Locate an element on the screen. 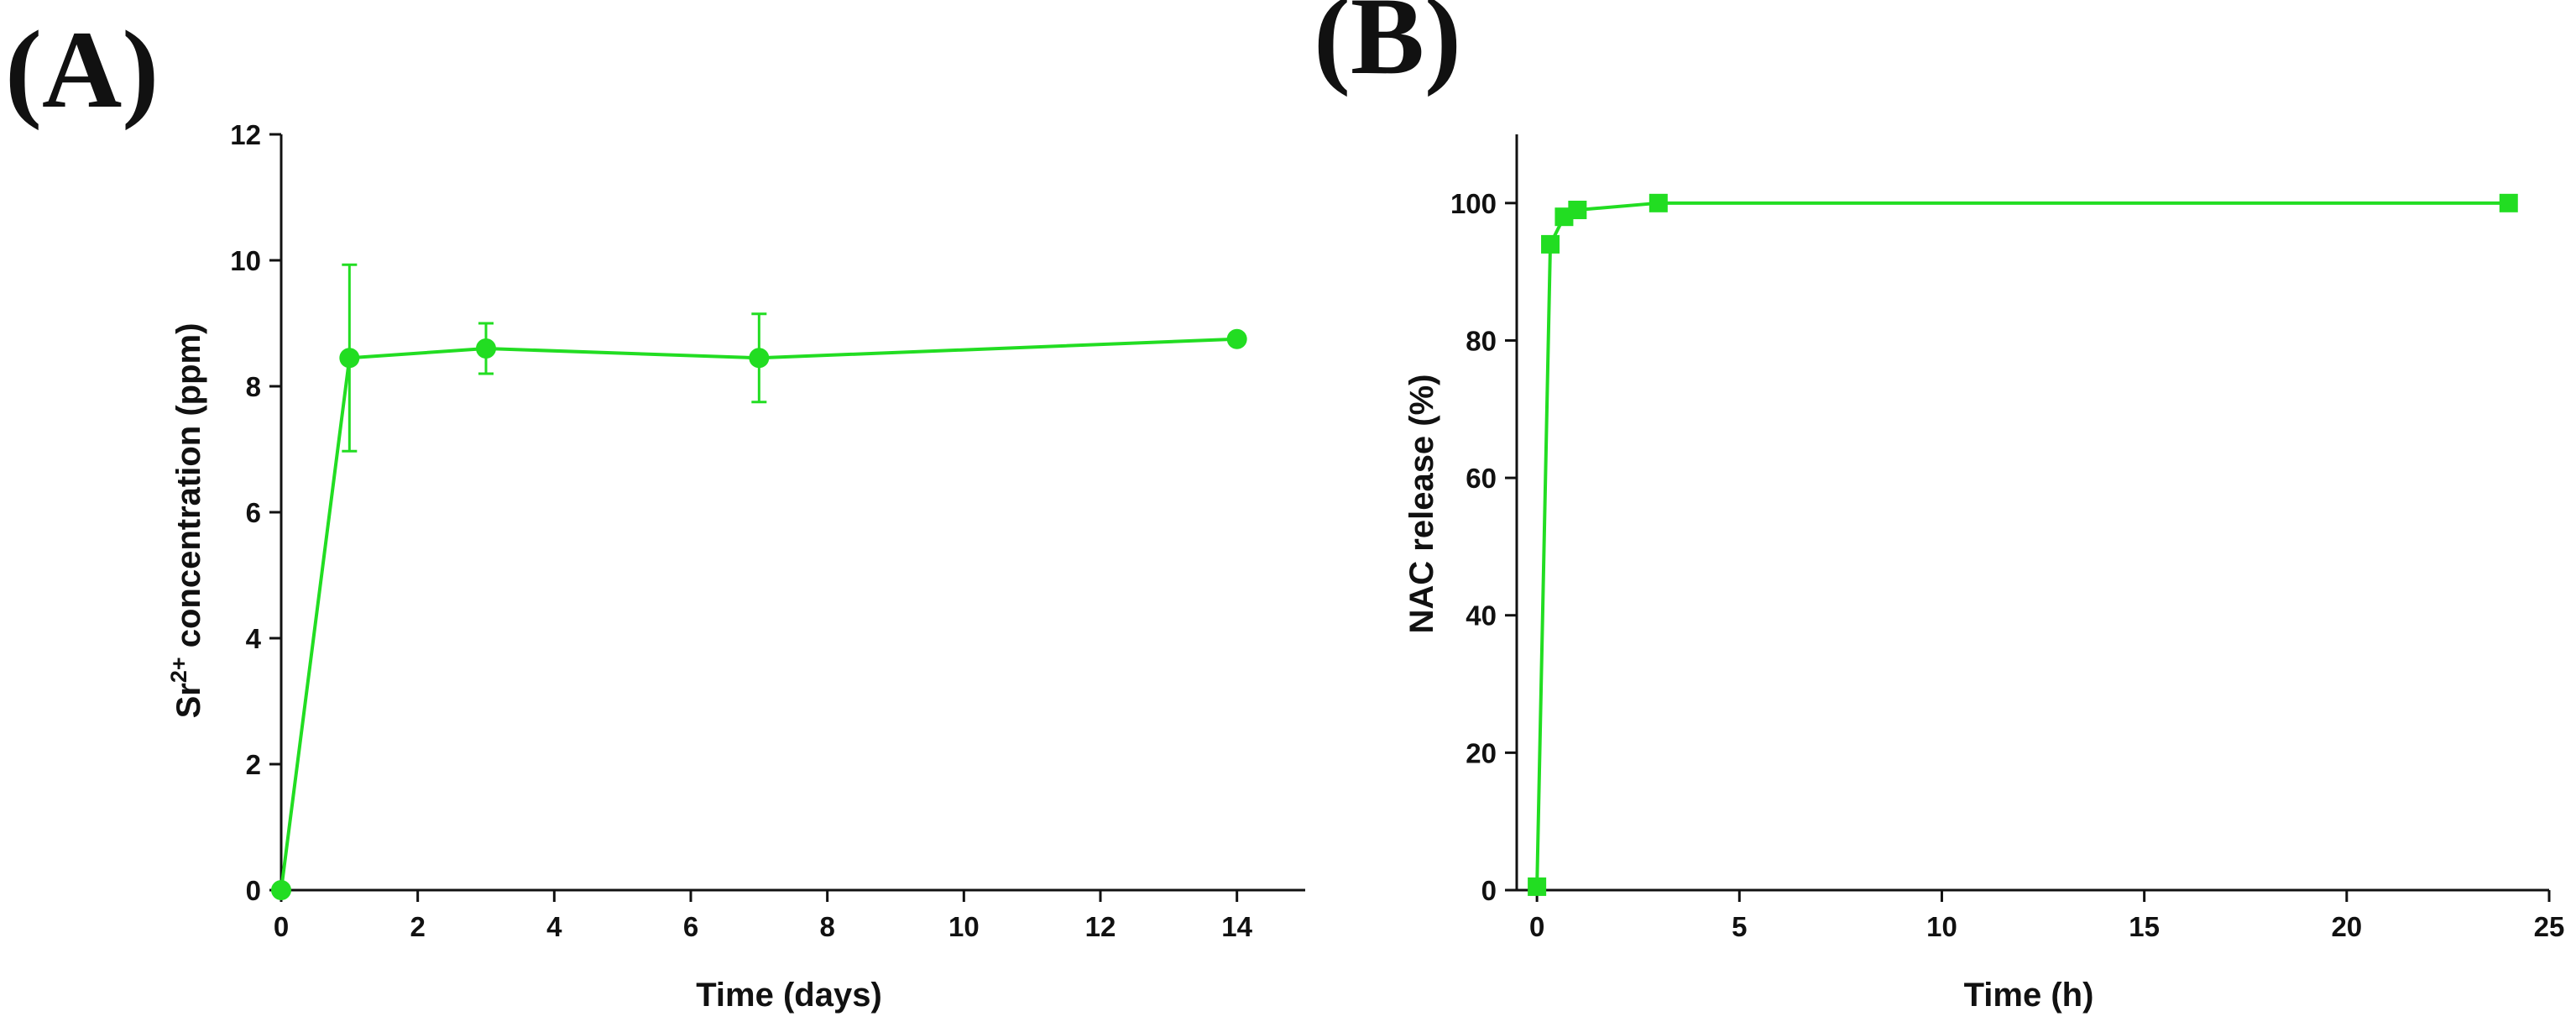  y-tick-label-a: 2 is located at coordinates (253, 764).